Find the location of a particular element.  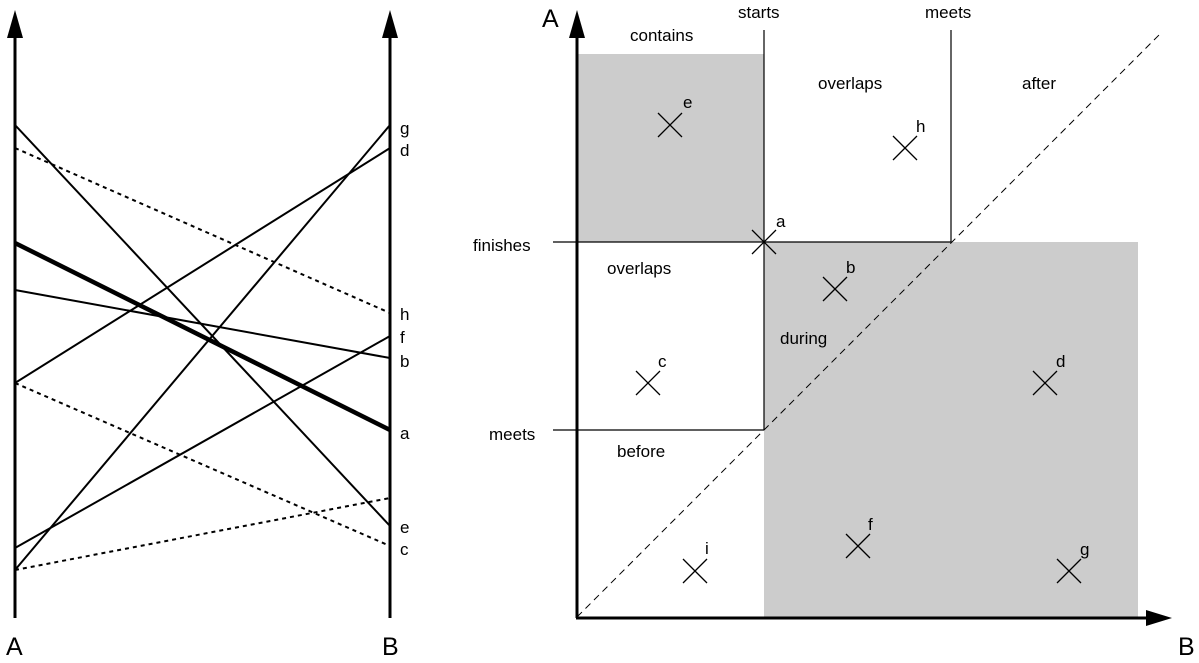

axis-a-label-right: A is located at coordinates (550, 19).